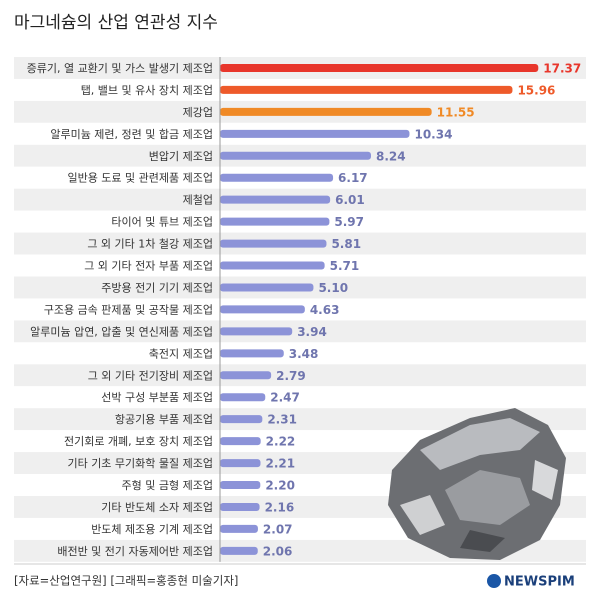  What do you see at coordinates (456, 112) in the screenshot?
I see `value-label: 11.55` at bounding box center [456, 112].